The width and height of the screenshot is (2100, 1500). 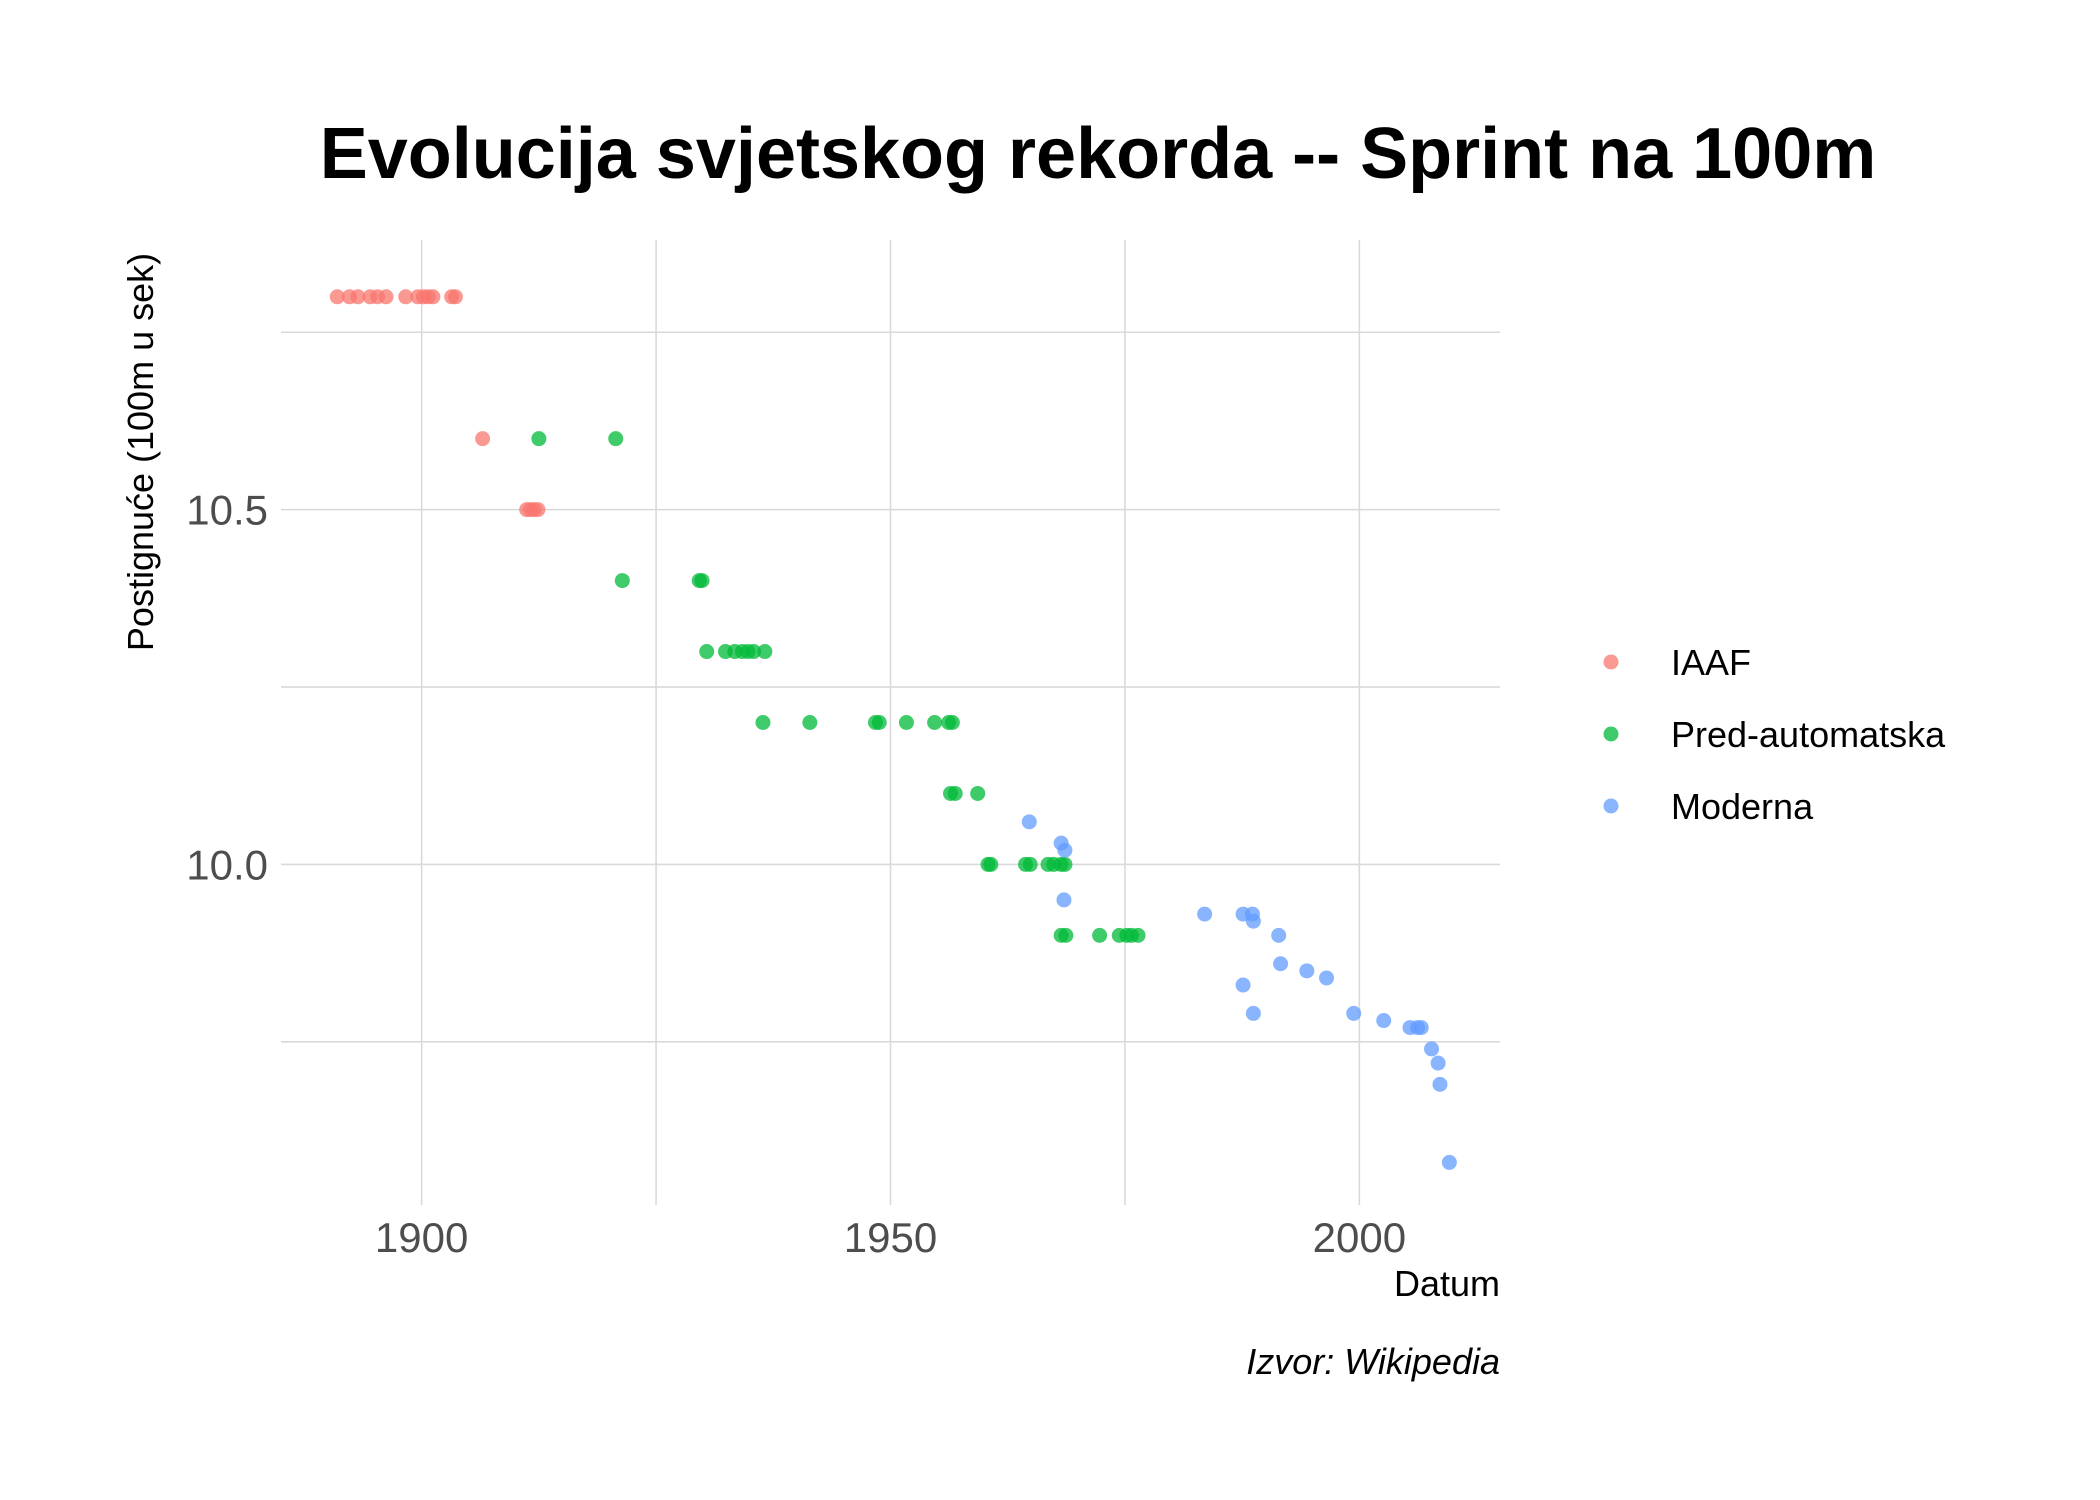 What do you see at coordinates (1359, 1237) in the screenshot?
I see `x-tick-label: 2000` at bounding box center [1359, 1237].